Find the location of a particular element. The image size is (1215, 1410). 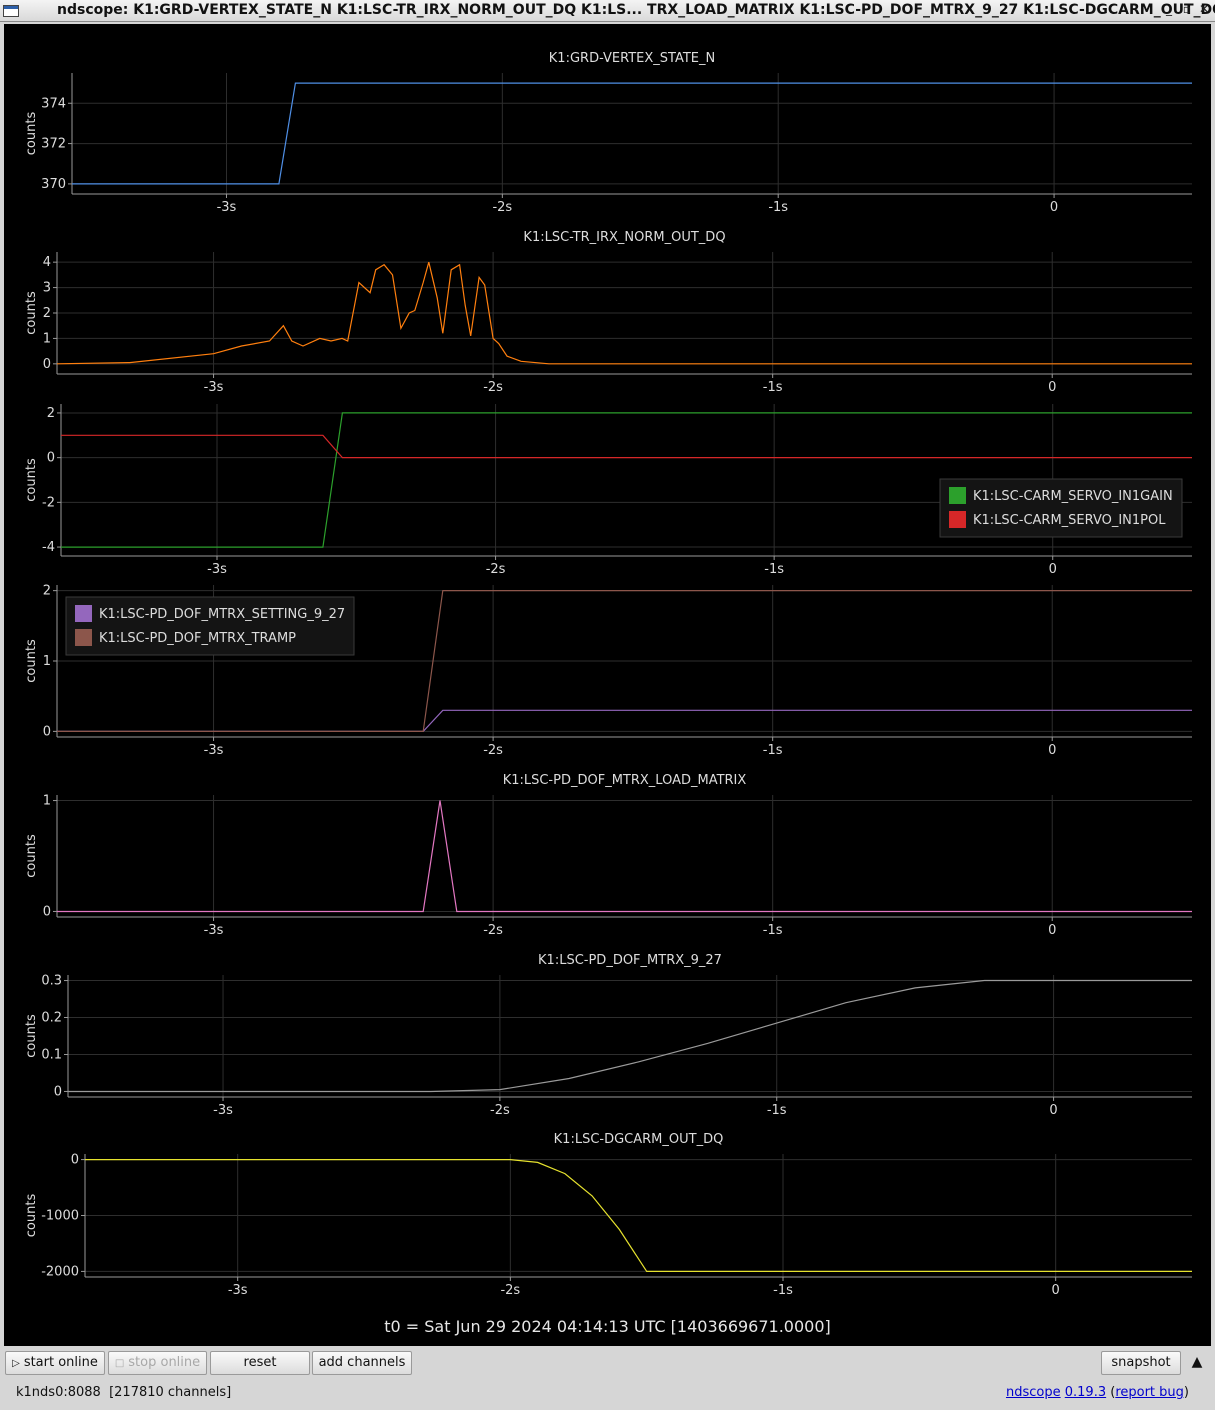

window-icon is located at coordinates (11, 11).